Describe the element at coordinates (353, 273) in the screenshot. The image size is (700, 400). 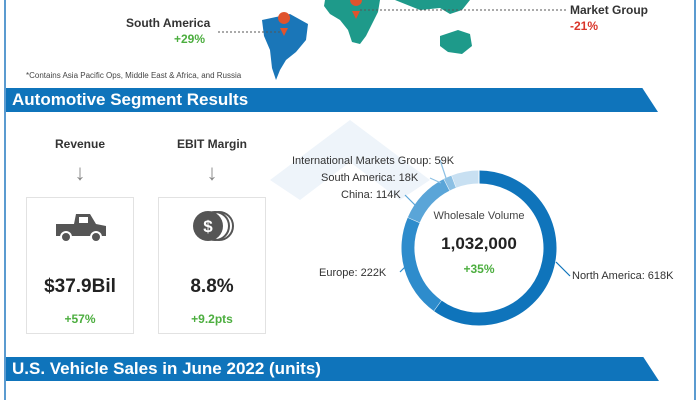
I see `data-label-europe: Europe: 222K` at that location.